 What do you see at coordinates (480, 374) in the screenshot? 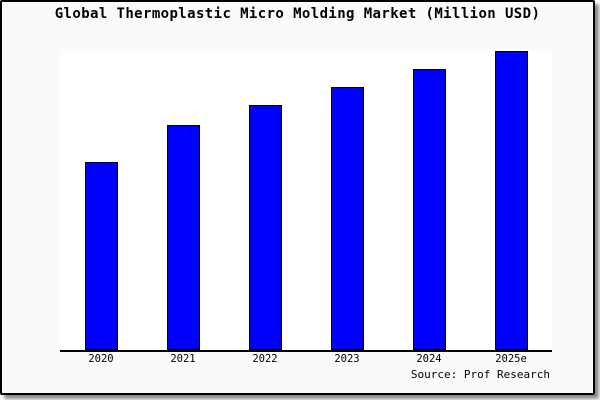
I see `source-label: Source: Prof Research` at bounding box center [480, 374].